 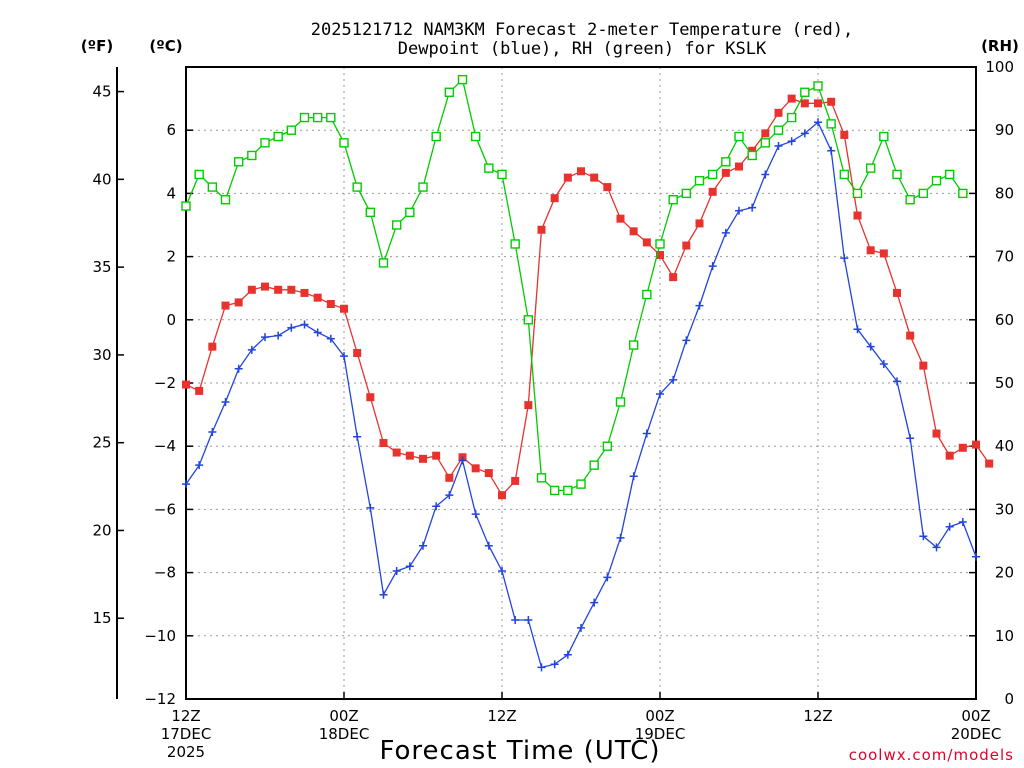 What do you see at coordinates (165, 383) in the screenshot?
I see `c-tick-label: −2` at bounding box center [165, 383].